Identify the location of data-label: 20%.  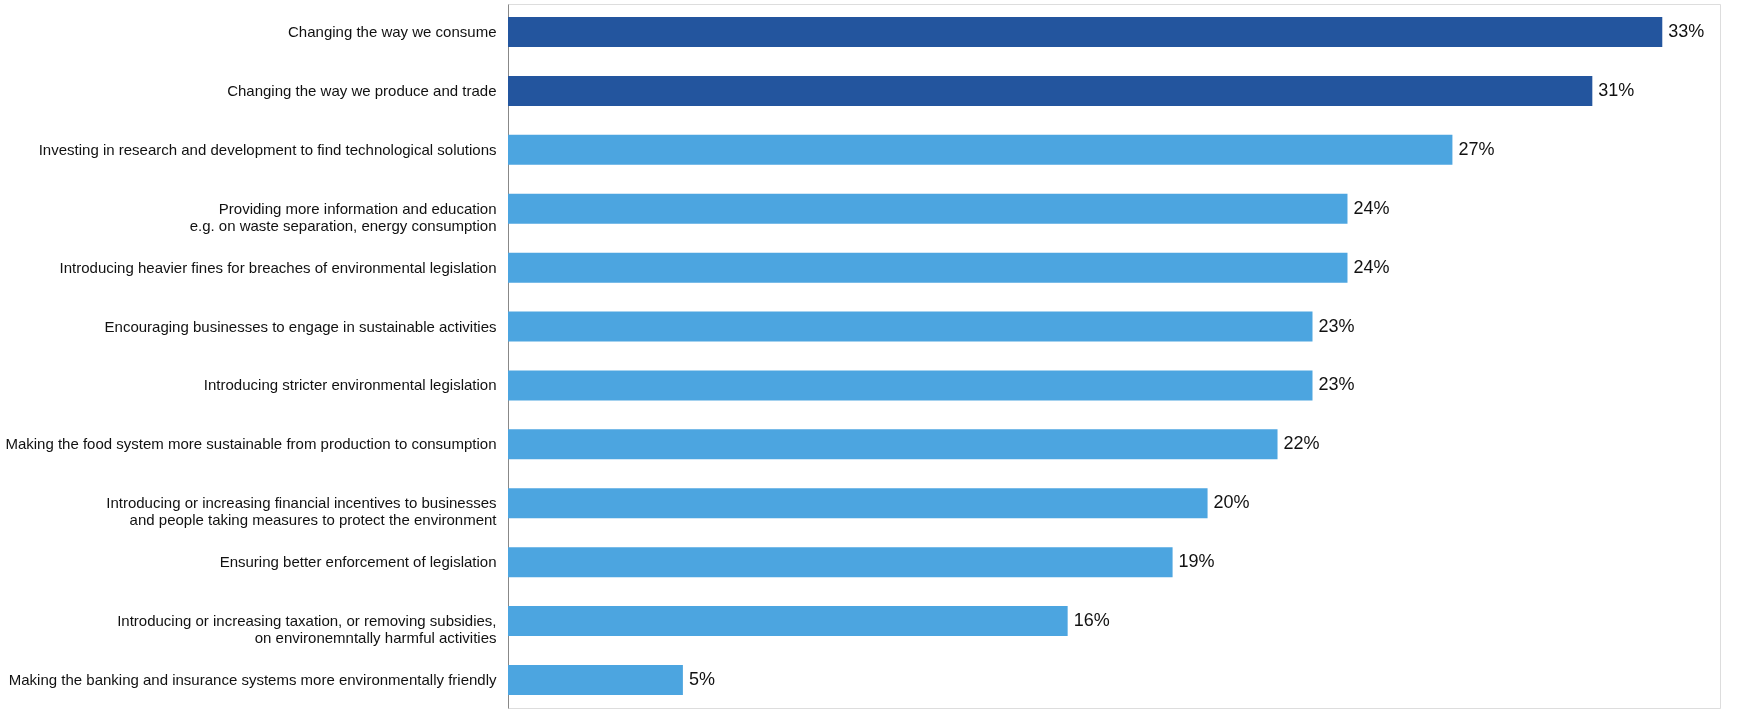
(1231, 502).